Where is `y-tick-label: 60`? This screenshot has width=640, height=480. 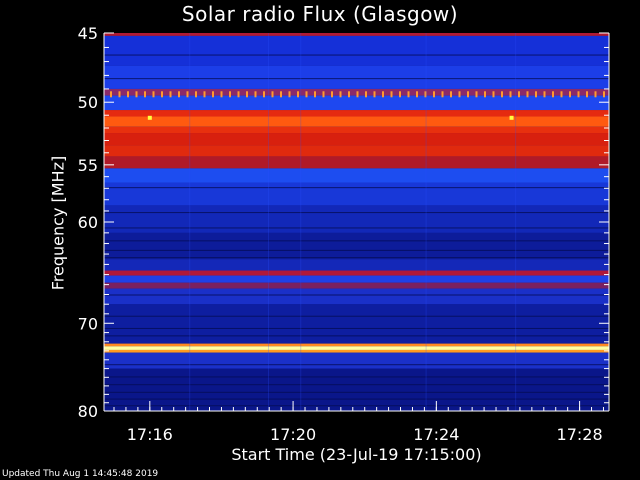 y-tick-label: 60 is located at coordinates (88, 222).